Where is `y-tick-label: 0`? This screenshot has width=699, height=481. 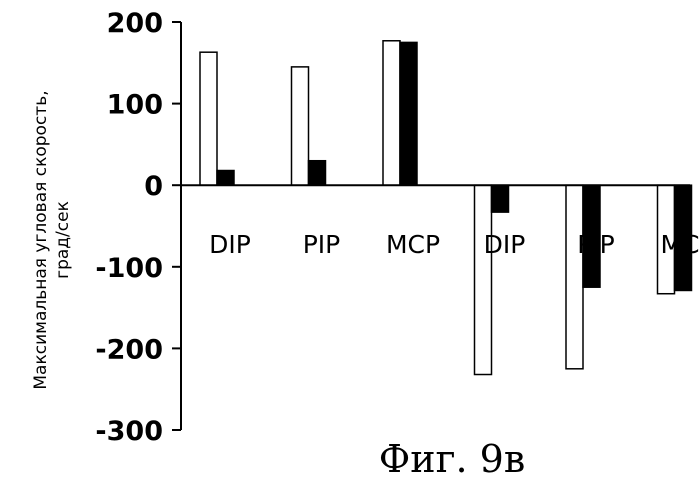
y-tick-label: 0 is located at coordinates (153, 186).